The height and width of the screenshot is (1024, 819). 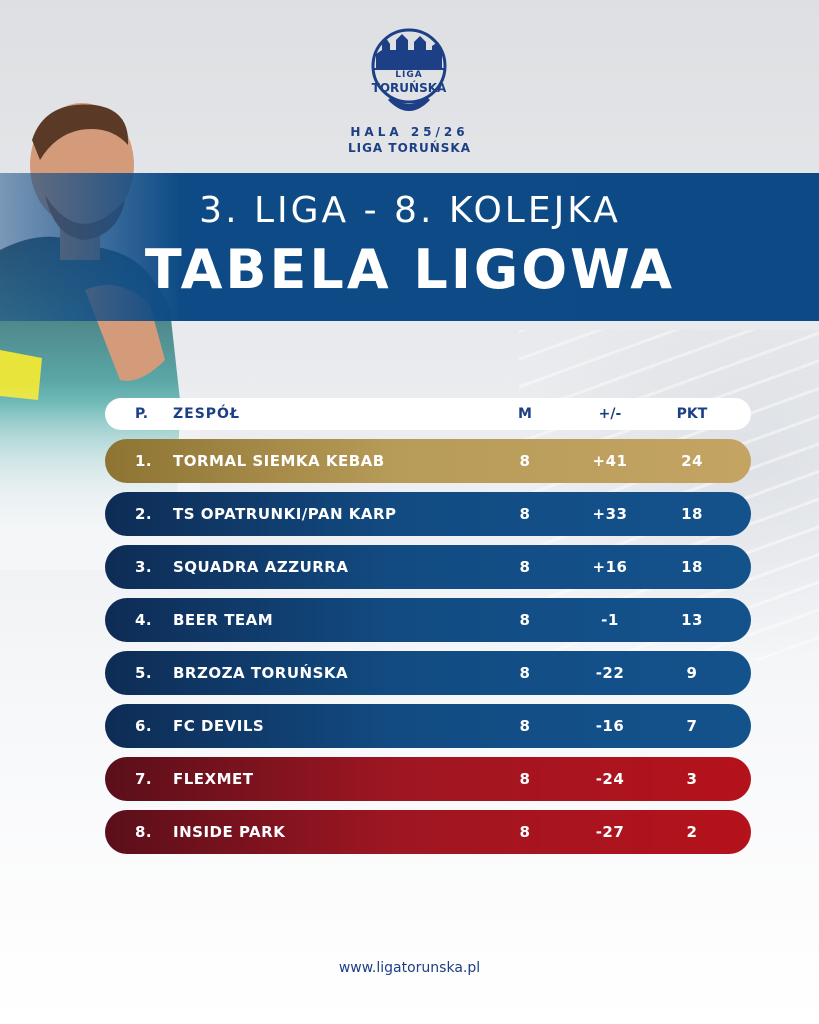 I want to click on row-team: TS OPATRUNKI/PAN KARP, so click(x=285, y=514).